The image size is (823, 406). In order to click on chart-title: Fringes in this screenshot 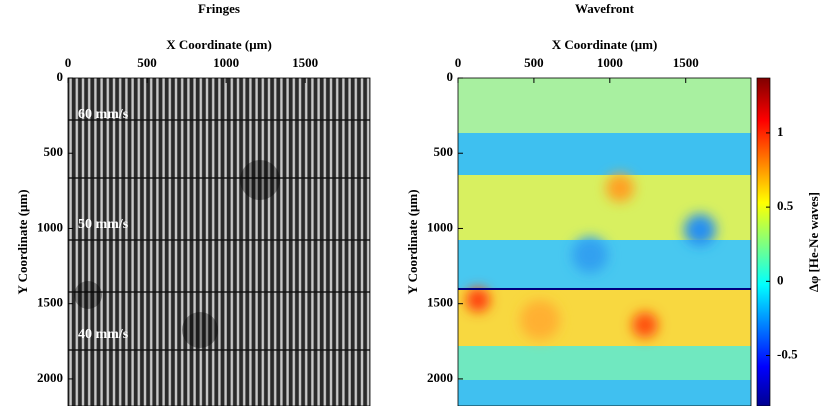, I will do `click(219, 8)`.